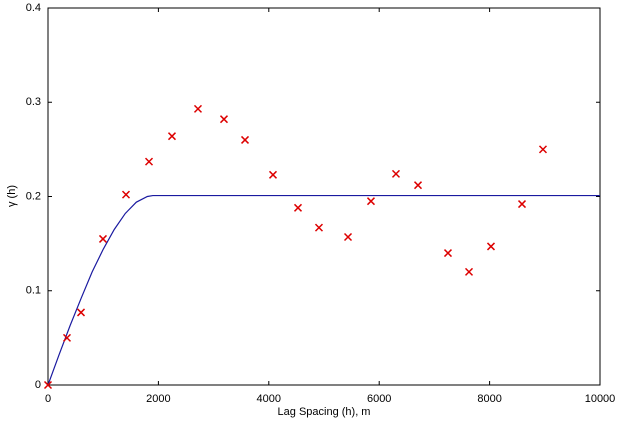 This screenshot has width=620, height=422. I want to click on y-axis-label: γ (h), so click(12, 196).